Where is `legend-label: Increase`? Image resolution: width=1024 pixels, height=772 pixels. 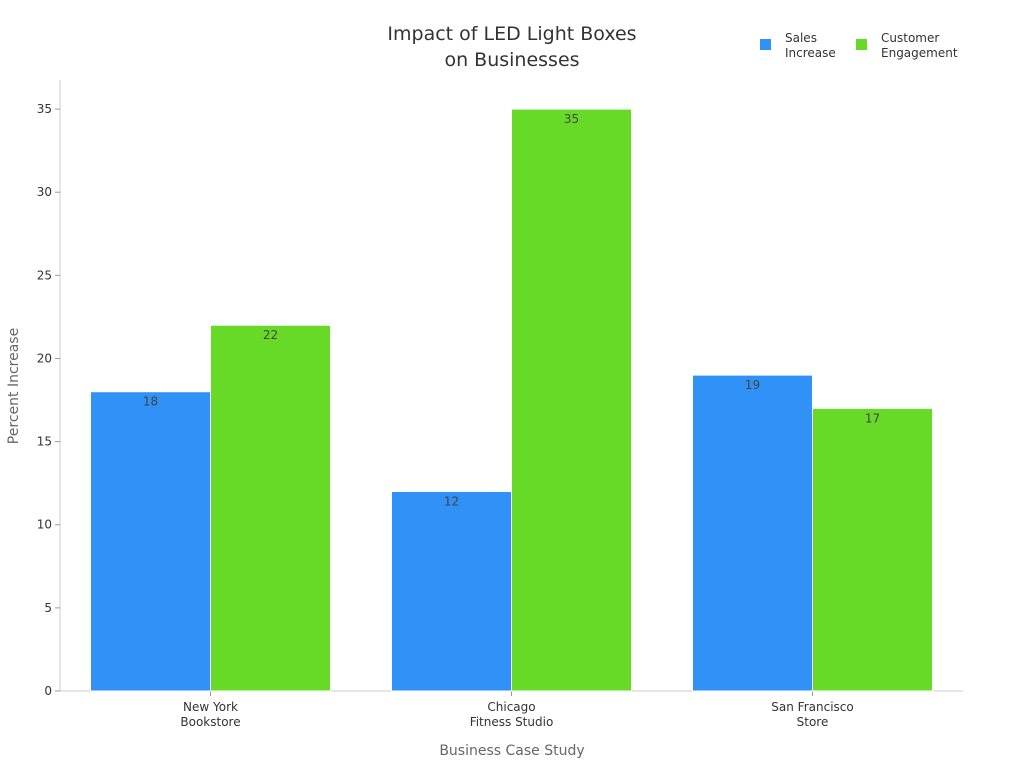 legend-label: Increase is located at coordinates (810, 53).